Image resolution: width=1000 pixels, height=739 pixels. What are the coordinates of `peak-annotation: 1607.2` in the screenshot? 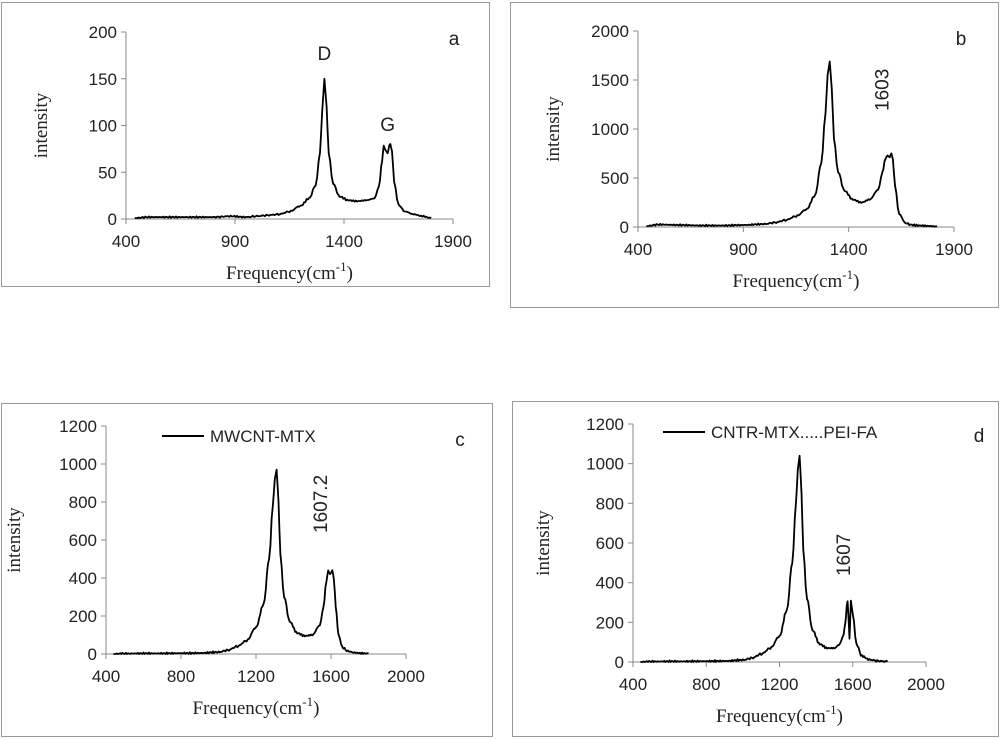 It's located at (321, 504).